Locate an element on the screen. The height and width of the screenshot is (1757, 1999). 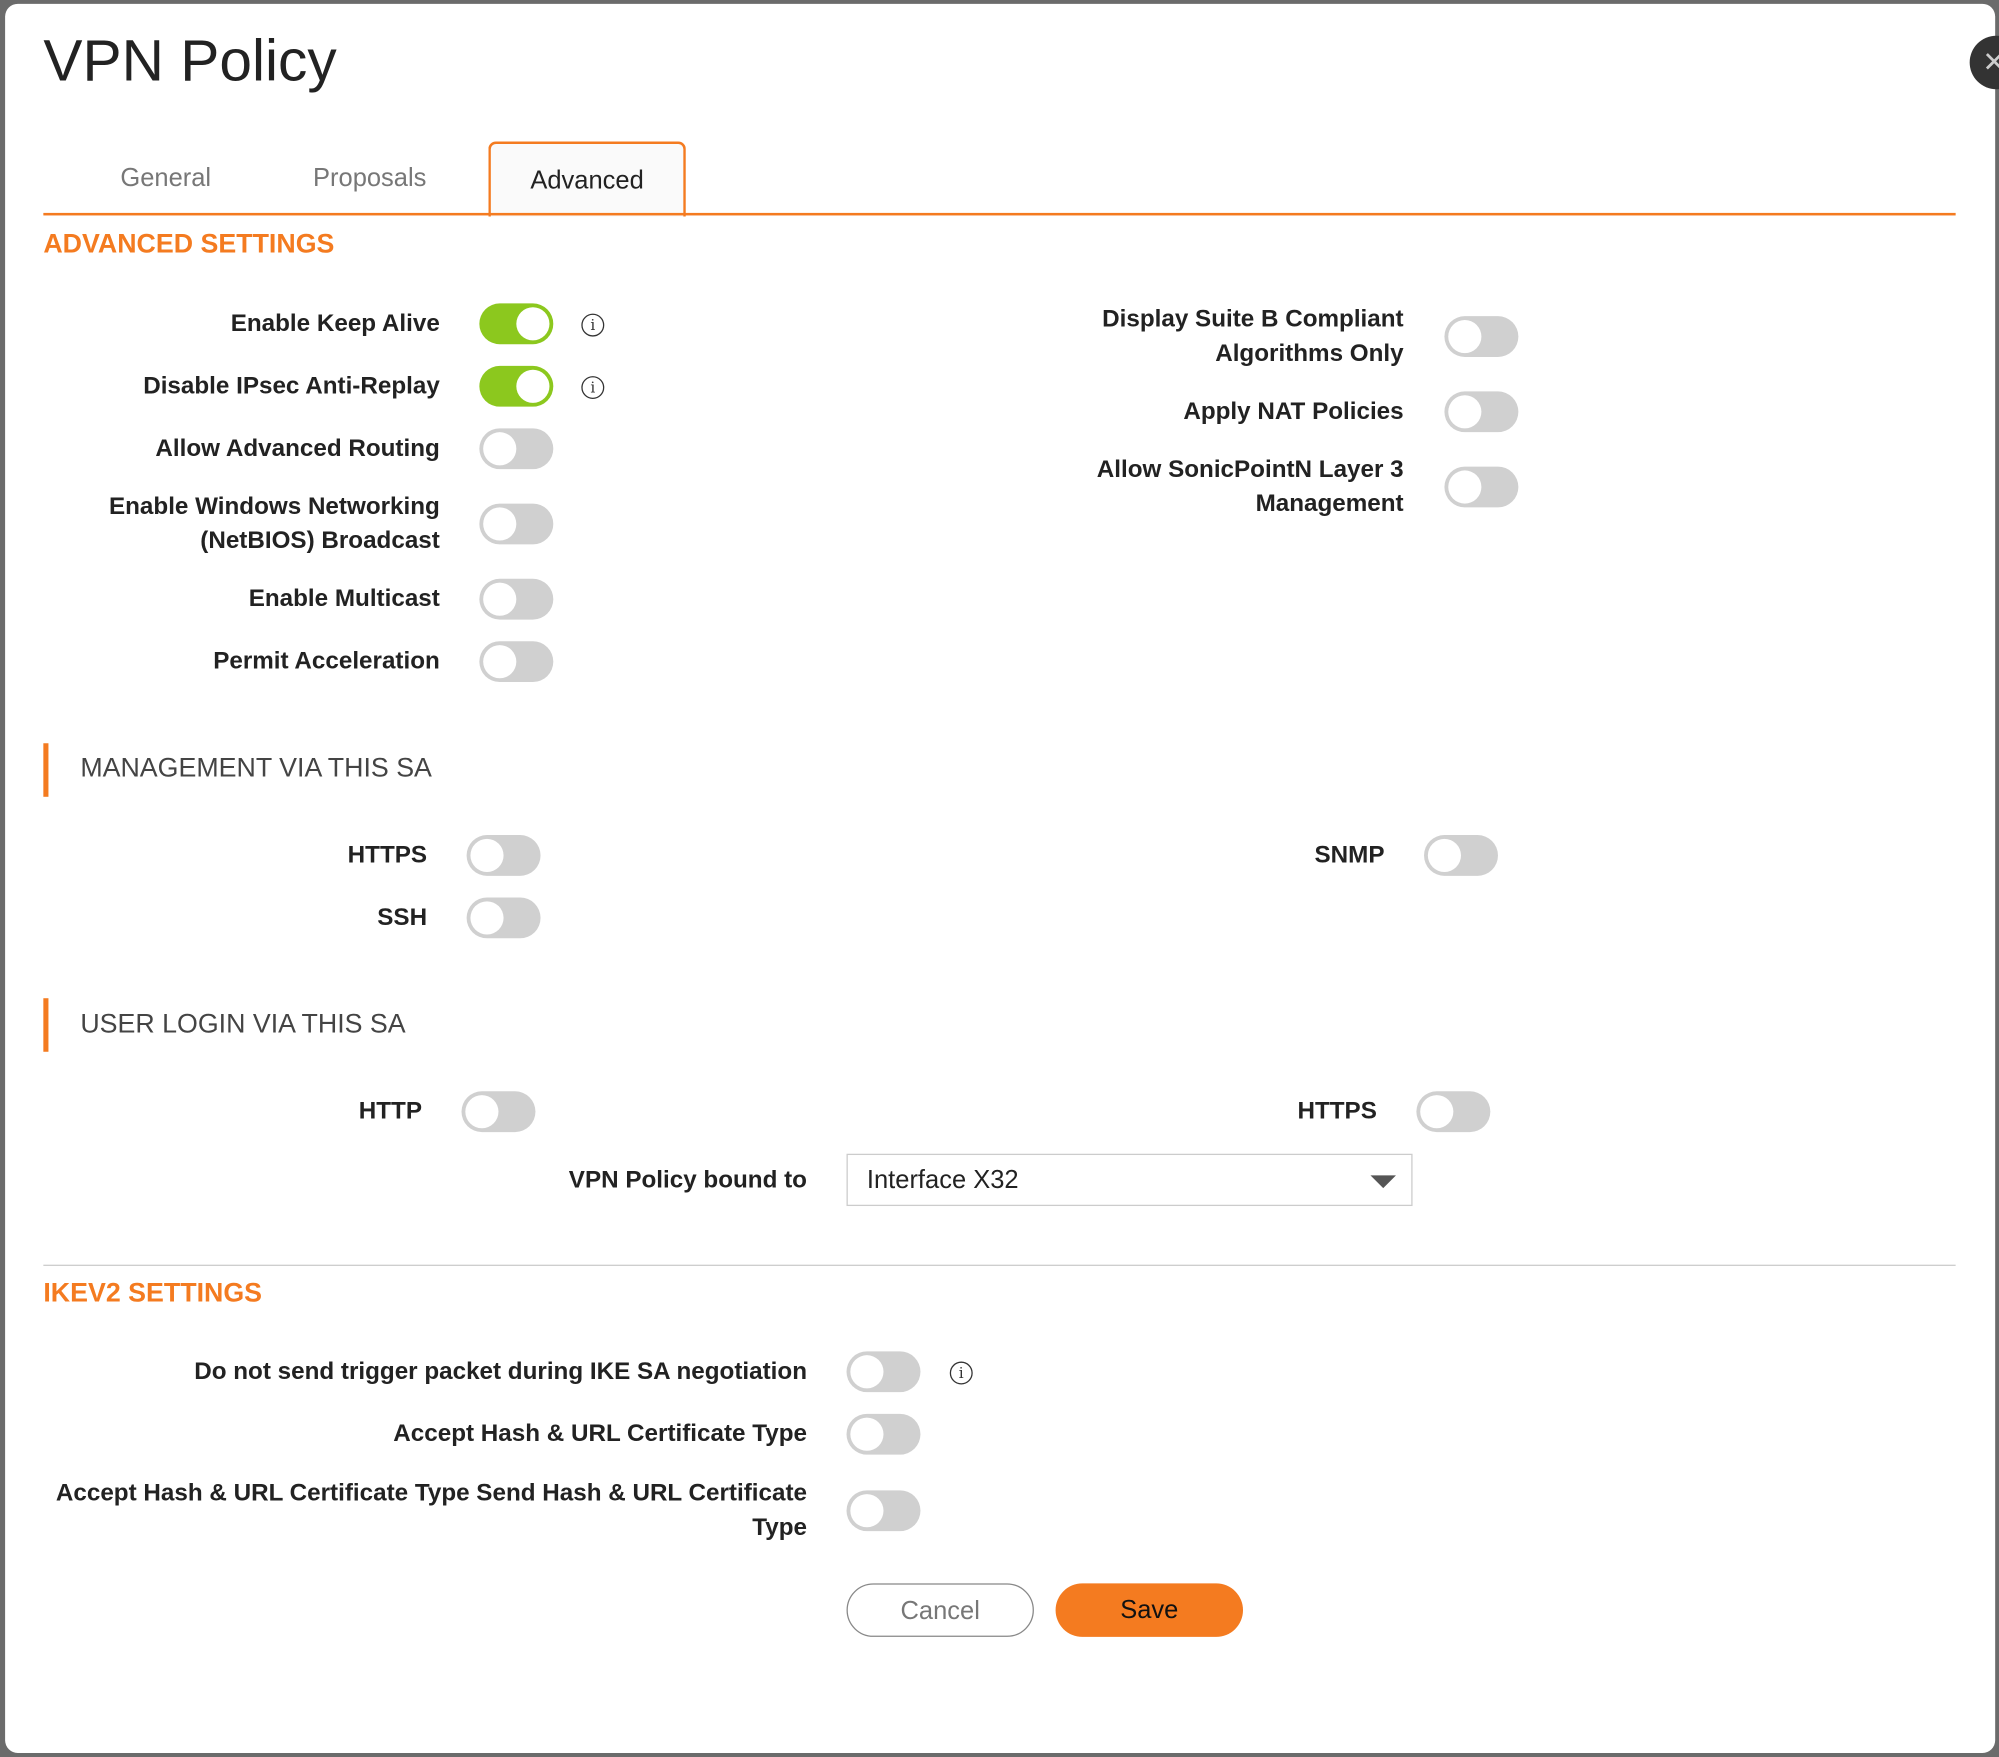
advanced-settings-heading: ADVANCED SETTINGS is located at coordinates (189, 244).